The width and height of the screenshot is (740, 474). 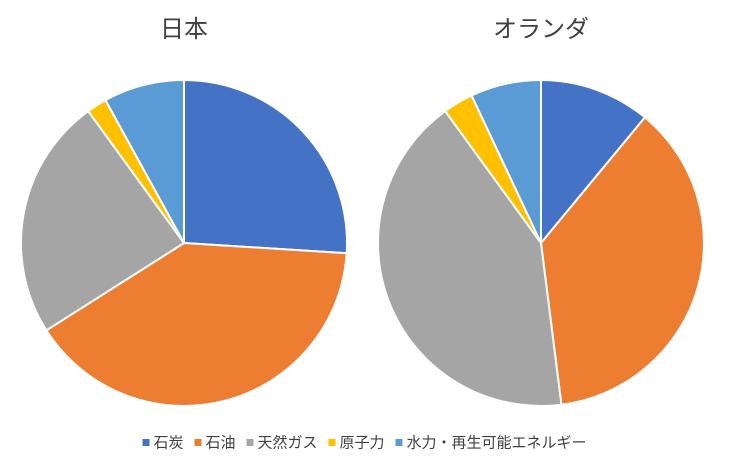 What do you see at coordinates (169, 443) in the screenshot?
I see `legend-label: 石炭` at bounding box center [169, 443].